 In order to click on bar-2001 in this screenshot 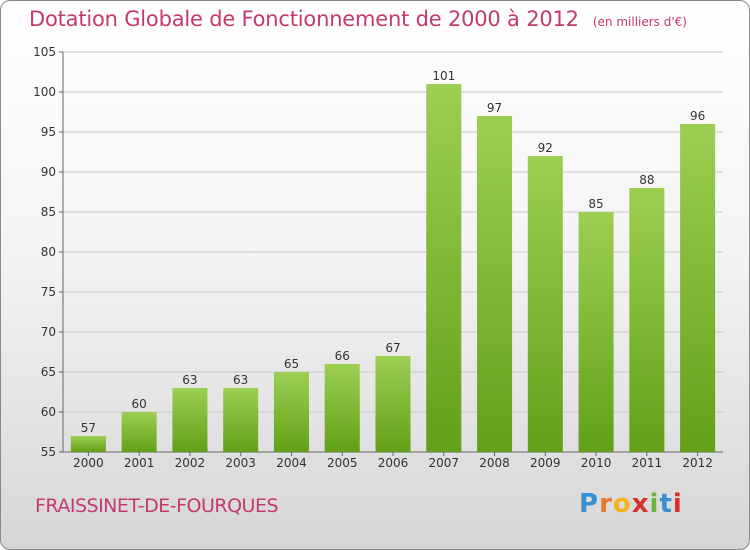, I will do `click(139, 432)`.